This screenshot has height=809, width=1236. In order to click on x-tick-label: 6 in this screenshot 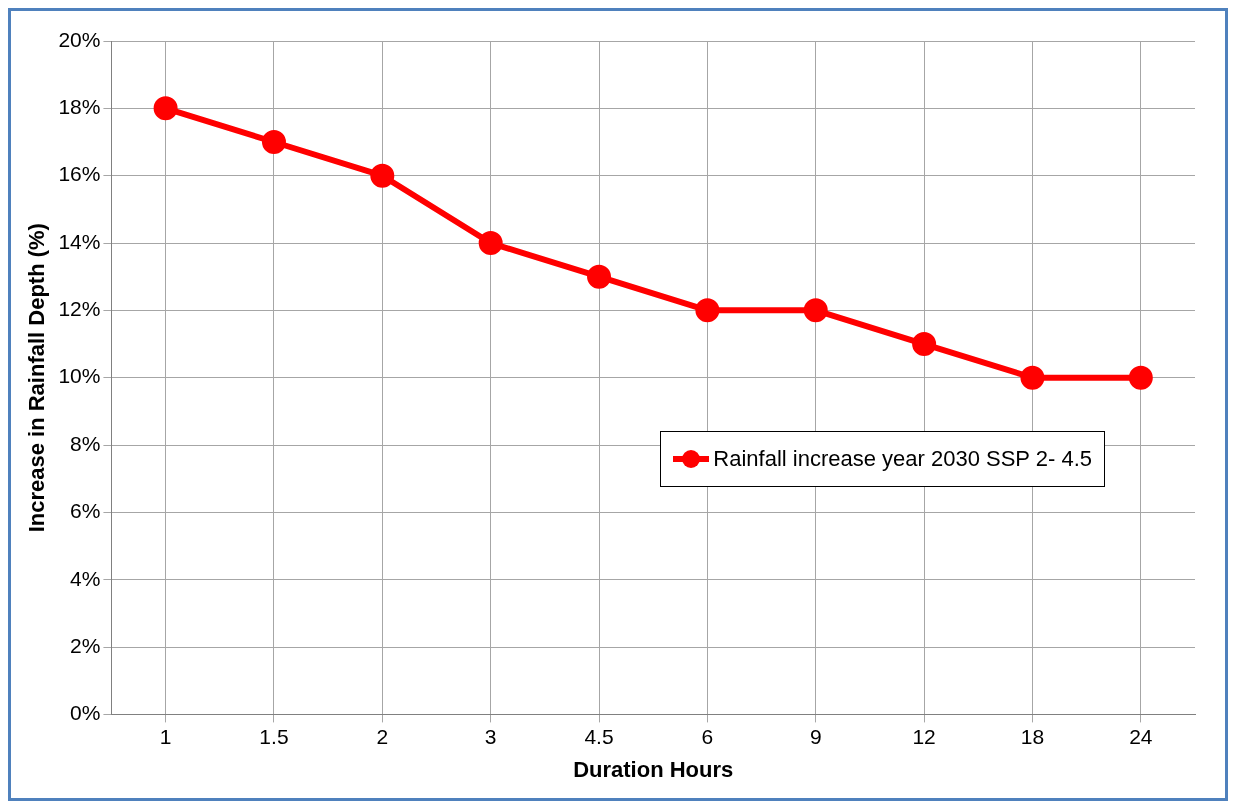, I will do `click(707, 736)`.